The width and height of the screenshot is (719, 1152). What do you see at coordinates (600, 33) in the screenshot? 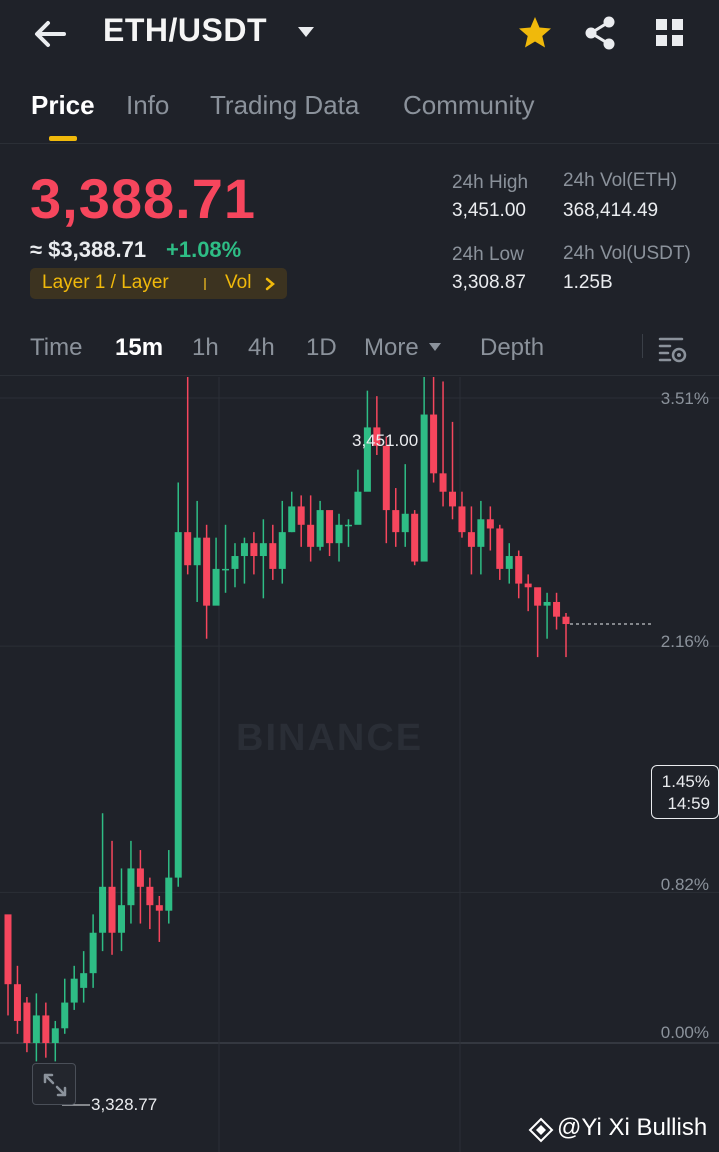
I see `share-icon` at bounding box center [600, 33].